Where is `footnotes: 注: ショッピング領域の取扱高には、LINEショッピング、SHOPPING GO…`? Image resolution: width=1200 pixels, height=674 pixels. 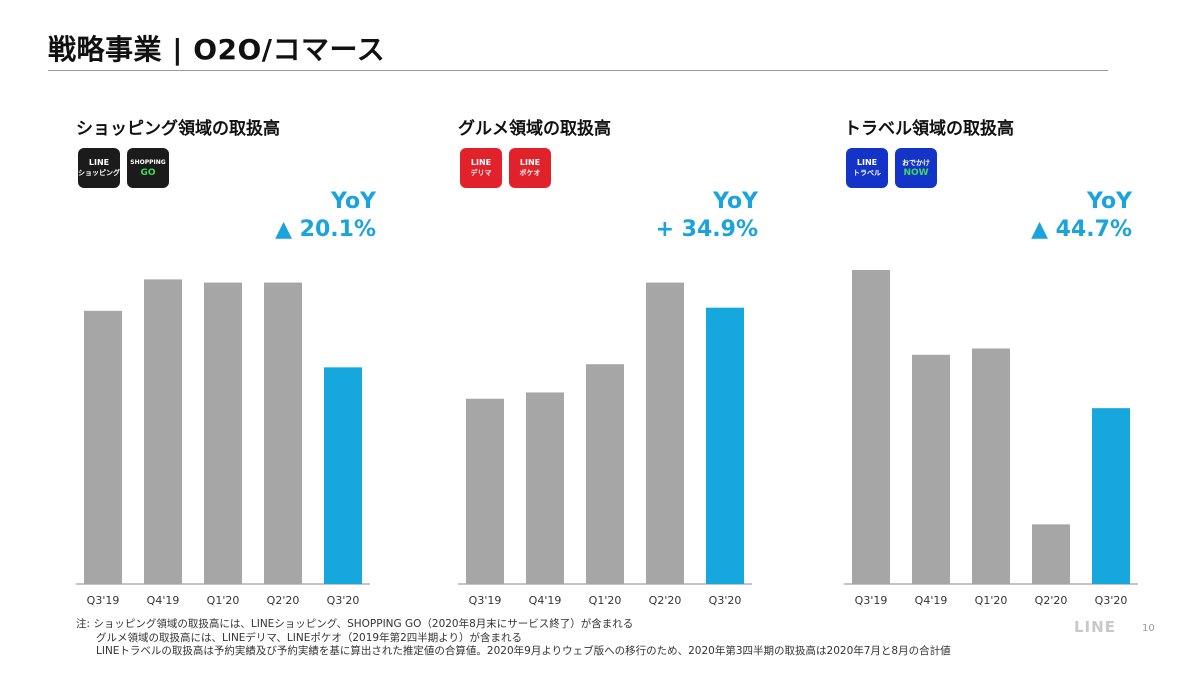 footnotes: 注: ショッピング領域の取扱高には、LINEショッピング、SHOPPING GO… is located at coordinates (606, 638).